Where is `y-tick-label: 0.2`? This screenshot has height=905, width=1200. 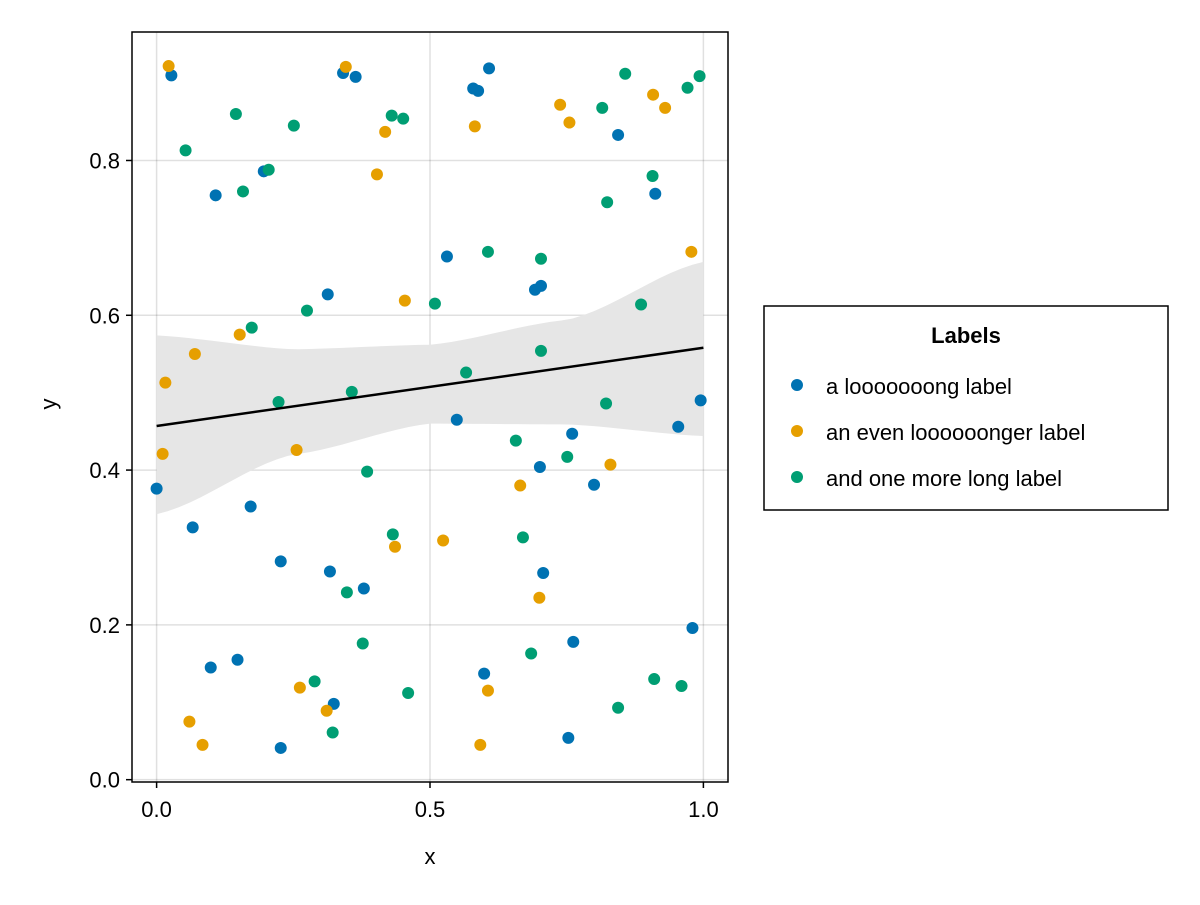
y-tick-label: 0.2 is located at coordinates (104, 625).